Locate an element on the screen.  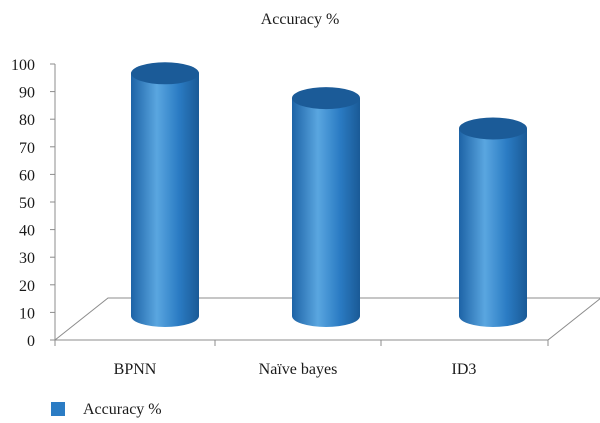
y-tick-label: 80 is located at coordinates (27, 120).